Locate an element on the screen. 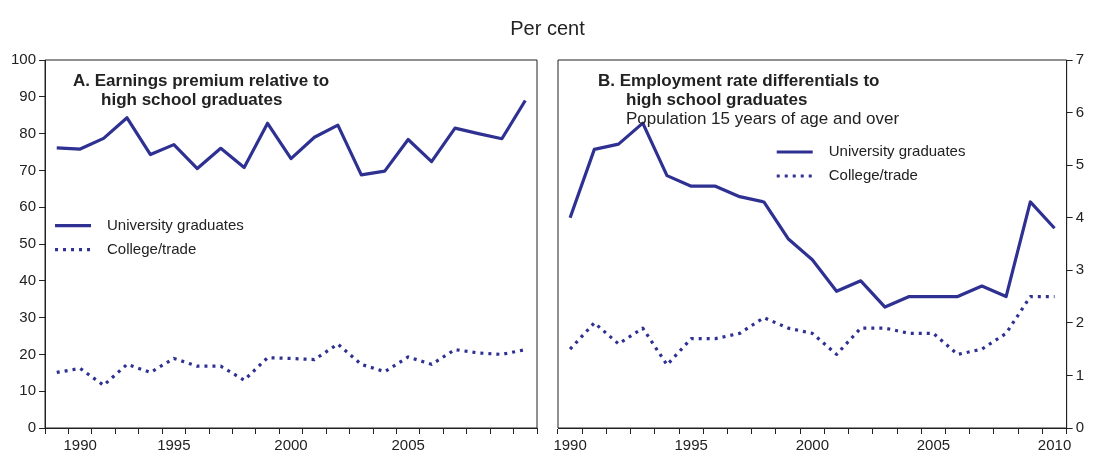 This screenshot has height=474, width=1095. y-tick-label: 30 is located at coordinates (28, 316).